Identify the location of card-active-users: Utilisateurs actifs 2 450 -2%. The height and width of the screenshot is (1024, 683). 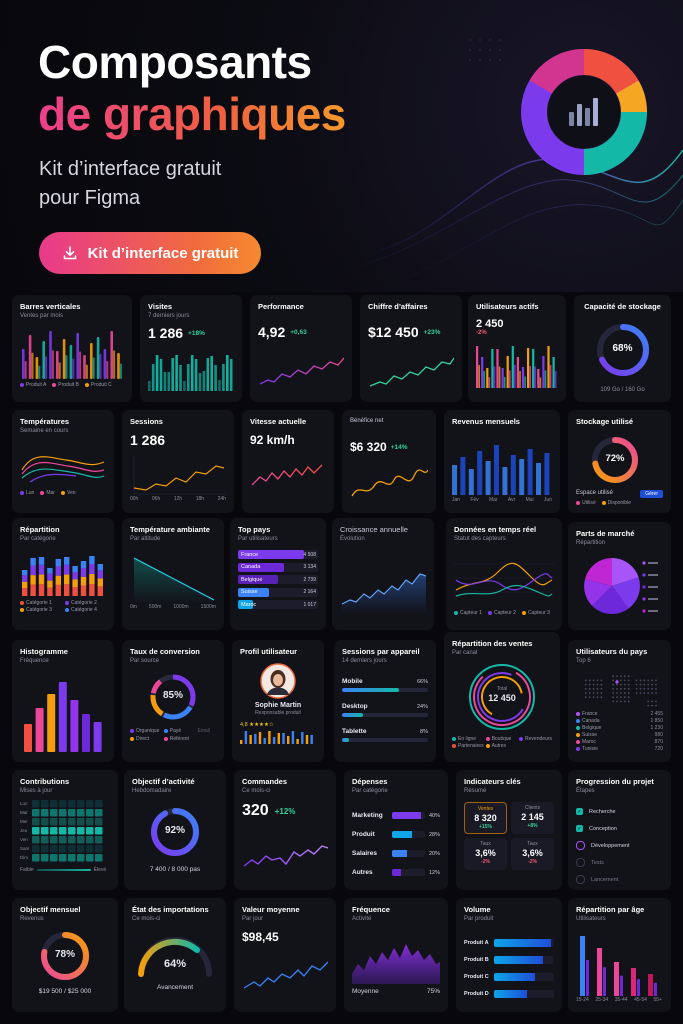
(517, 348).